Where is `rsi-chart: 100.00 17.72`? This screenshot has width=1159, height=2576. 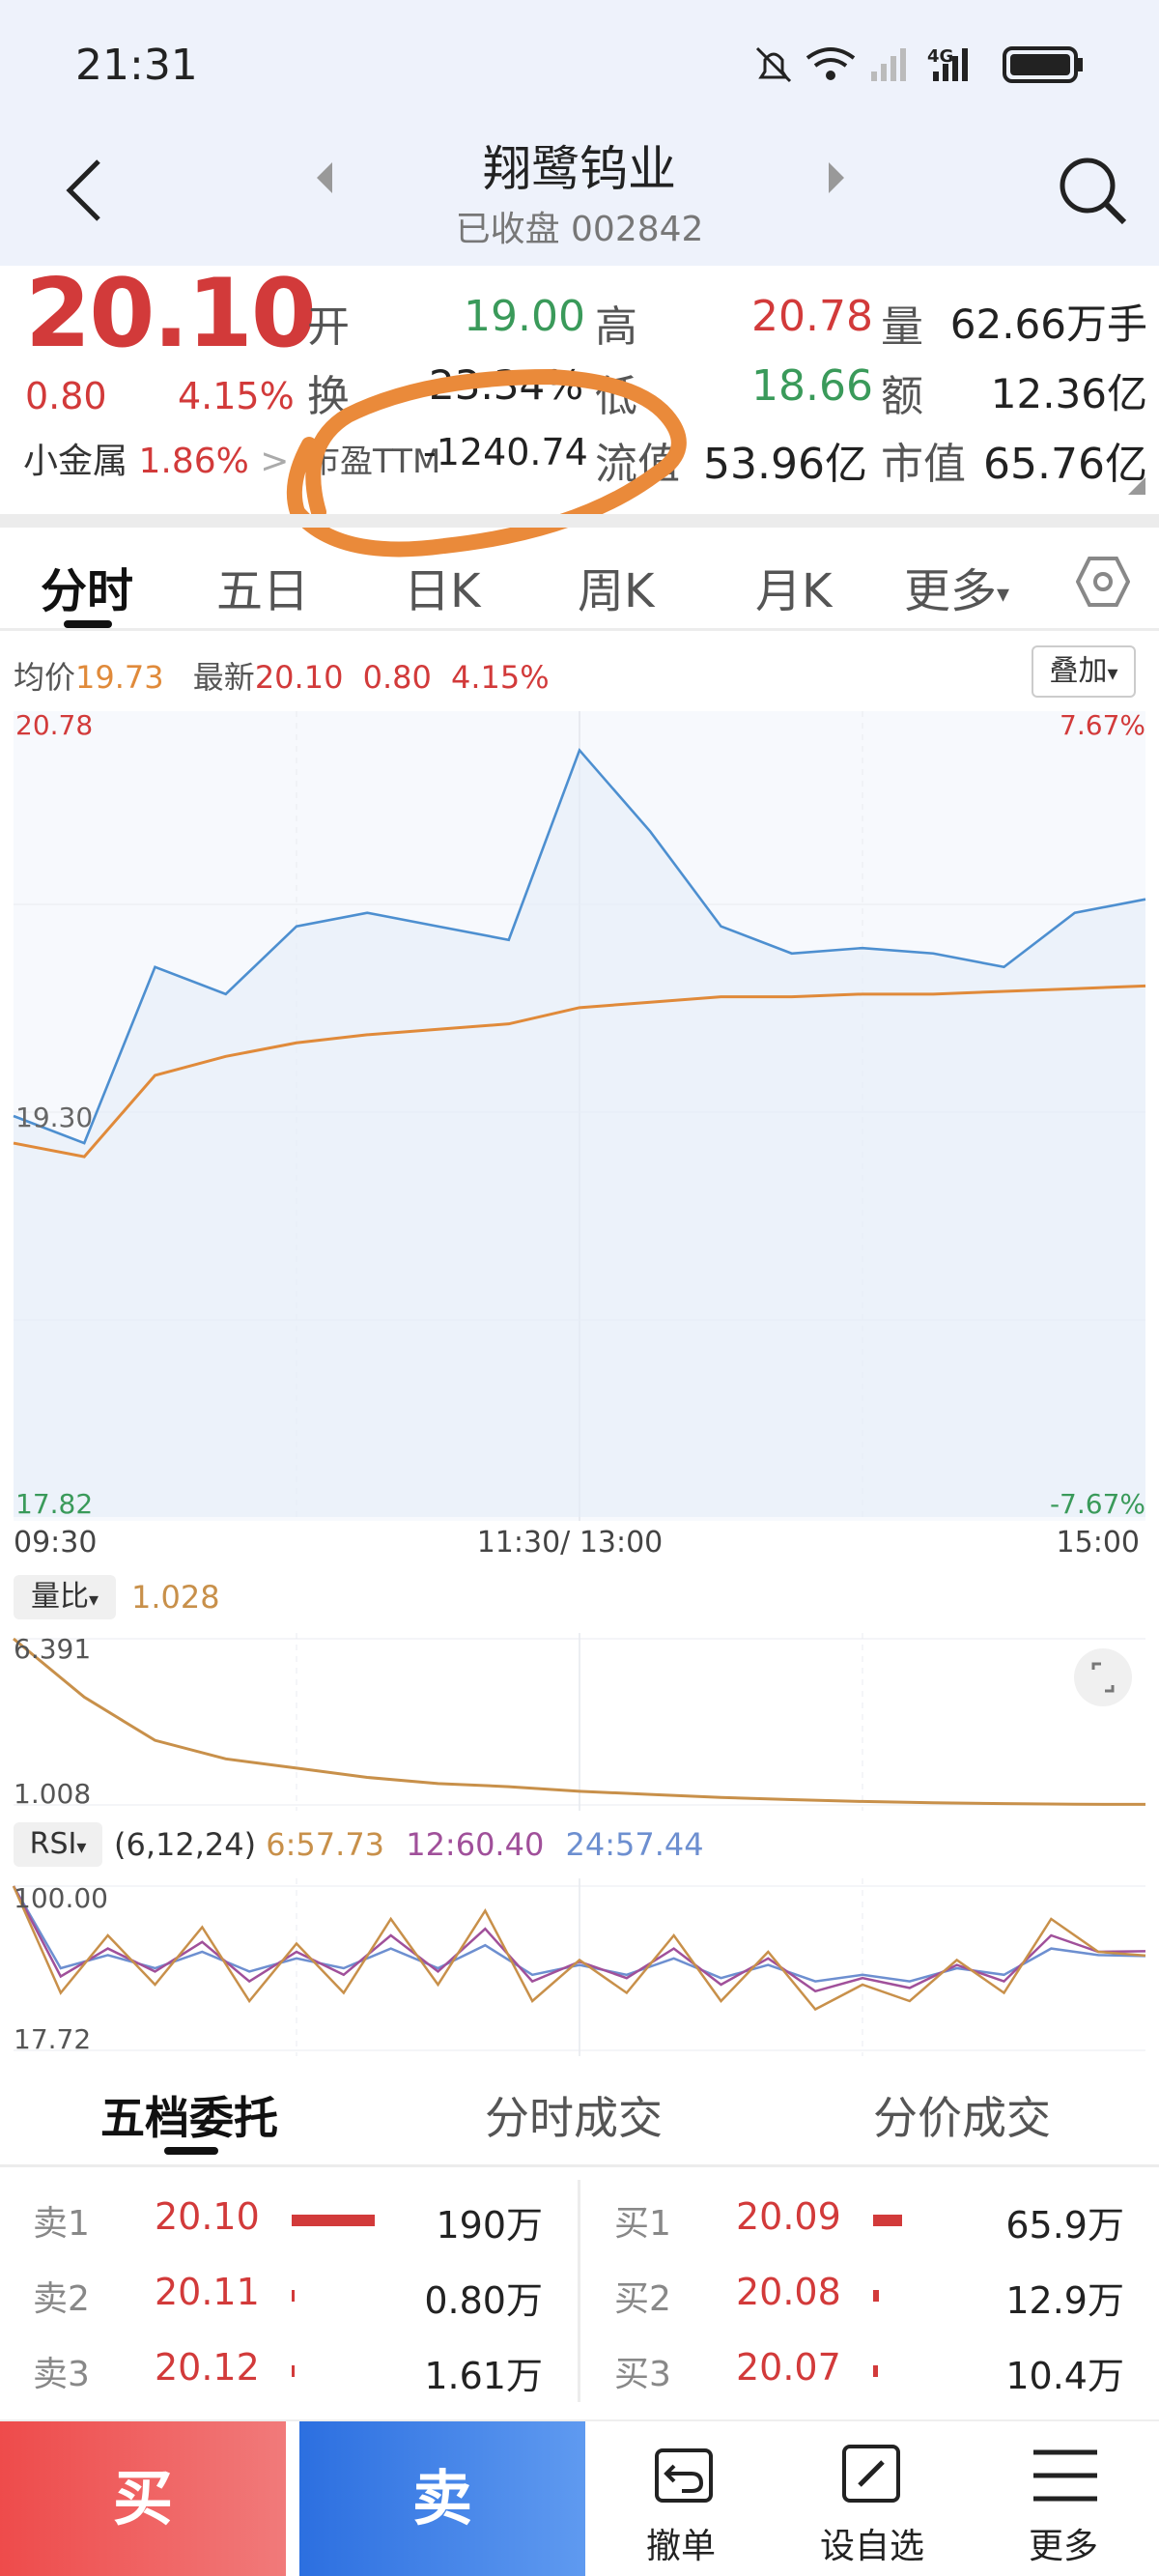 rsi-chart: 100.00 17.72 is located at coordinates (579, 1967).